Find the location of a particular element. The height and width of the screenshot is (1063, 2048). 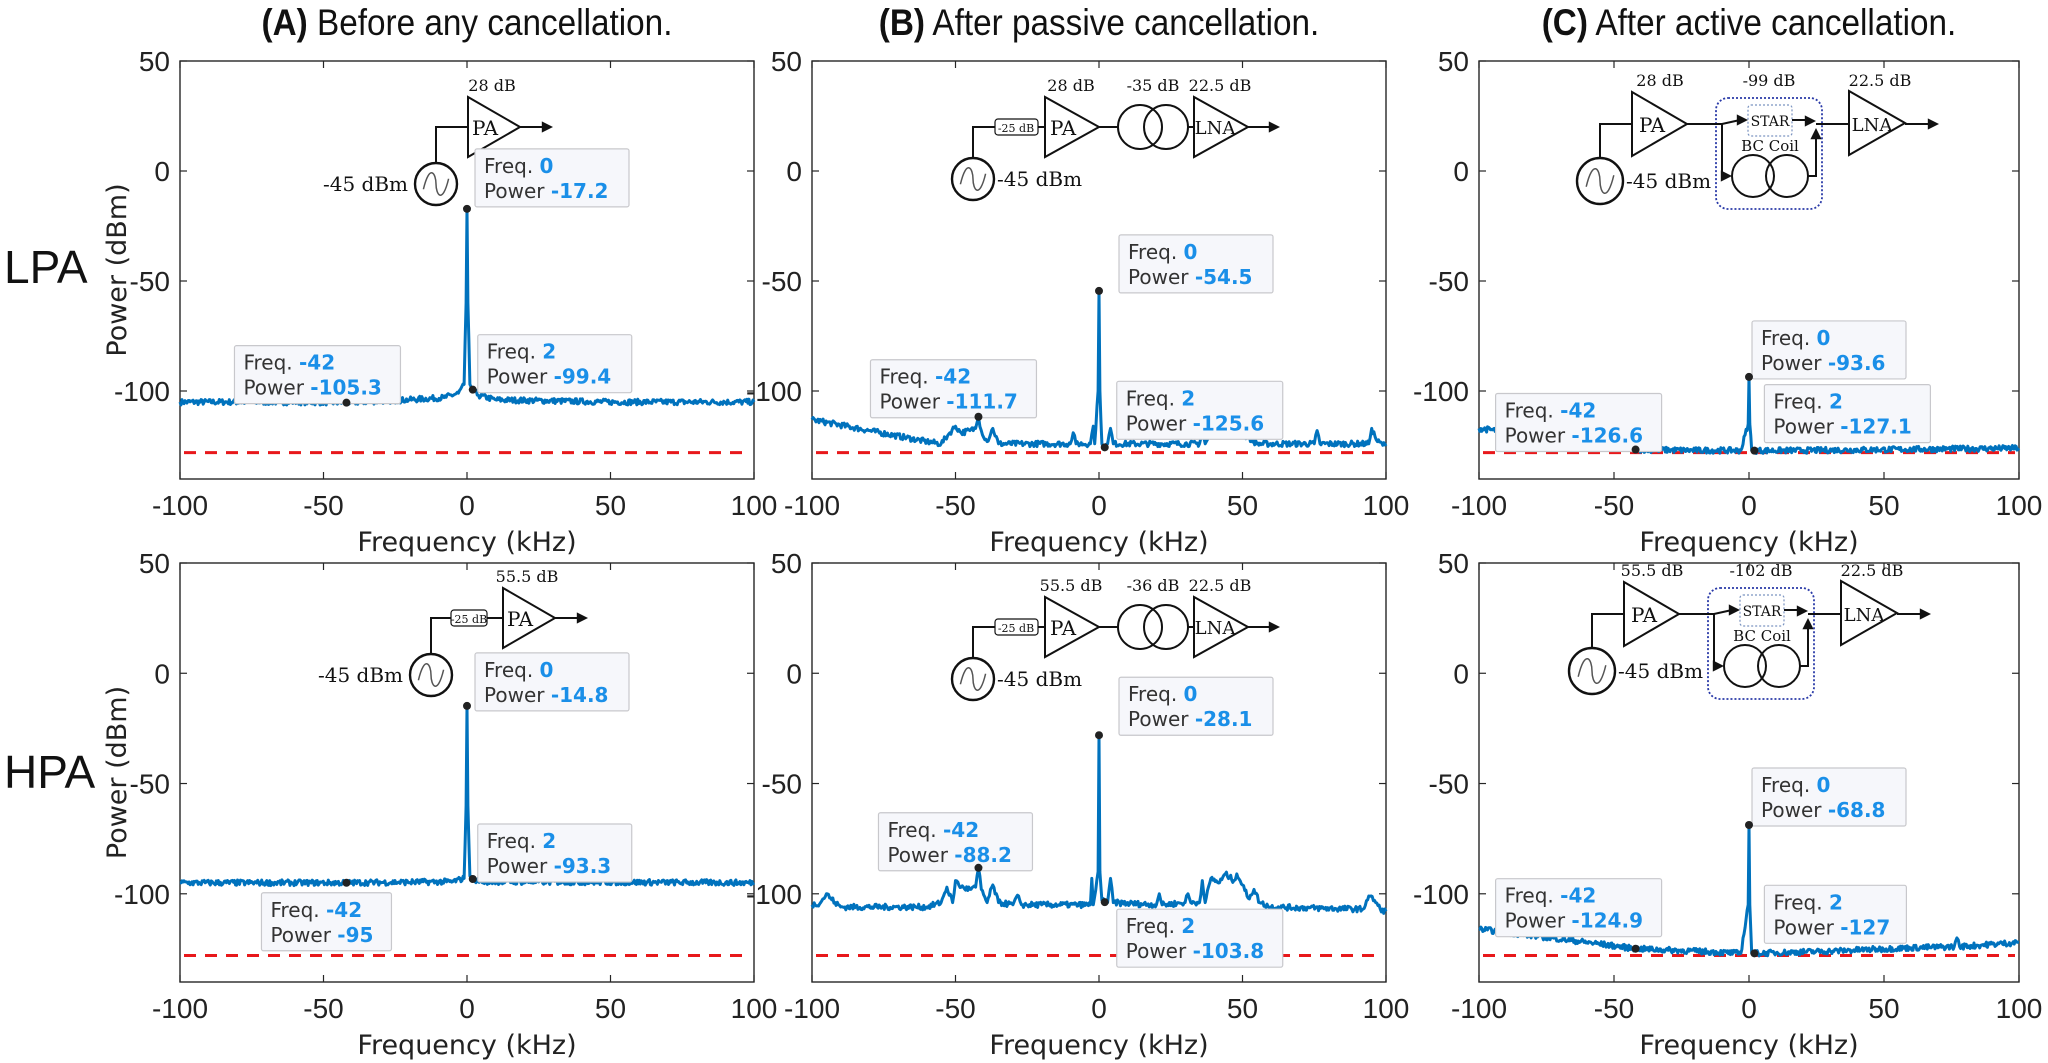

title-label: (A) is located at coordinates (284, 22).